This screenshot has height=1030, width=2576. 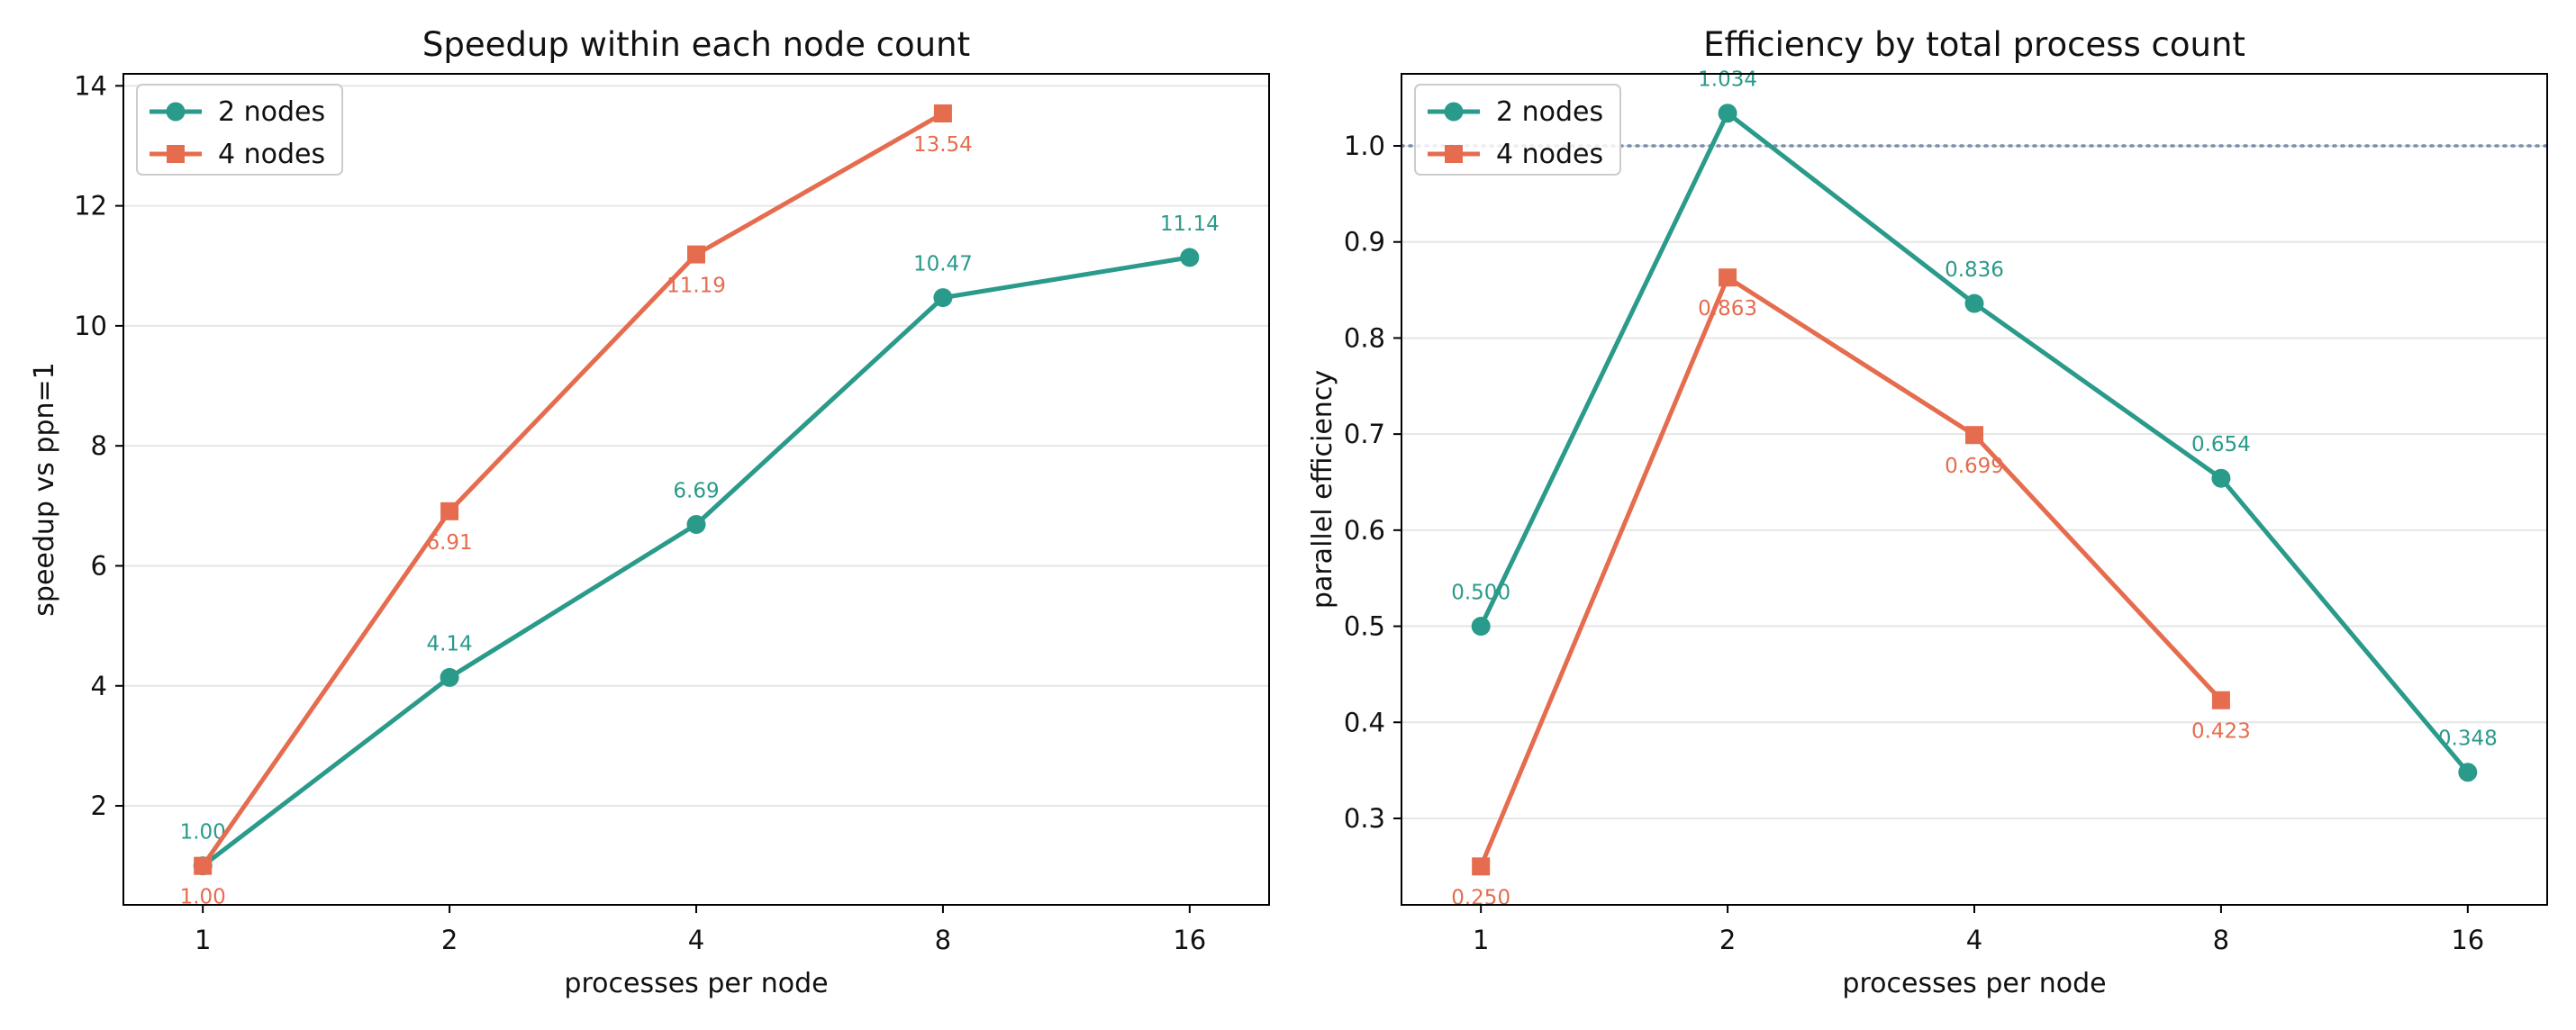 I want to click on y-tick-label: 1.0, so click(x=1364, y=146).